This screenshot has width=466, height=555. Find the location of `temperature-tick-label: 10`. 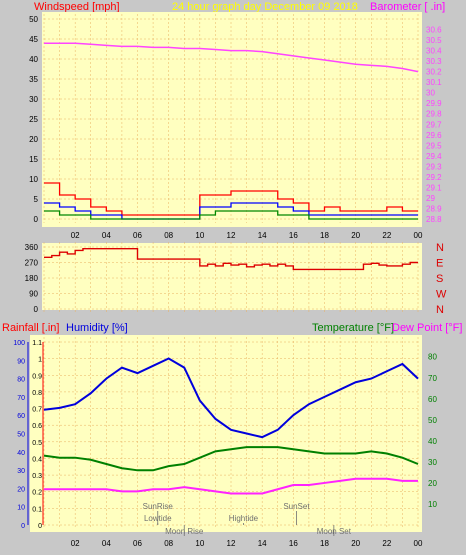

temperature-tick-label: 10 is located at coordinates (432, 504).